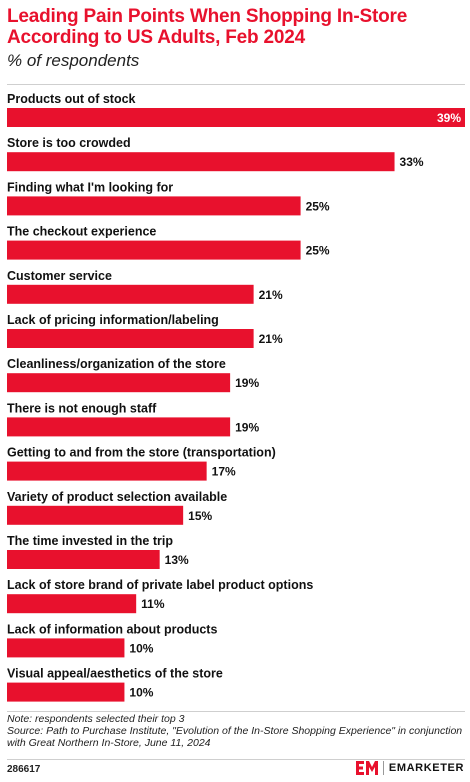  Describe the element at coordinates (412, 162) in the screenshot. I see `value-label: 33%` at that location.